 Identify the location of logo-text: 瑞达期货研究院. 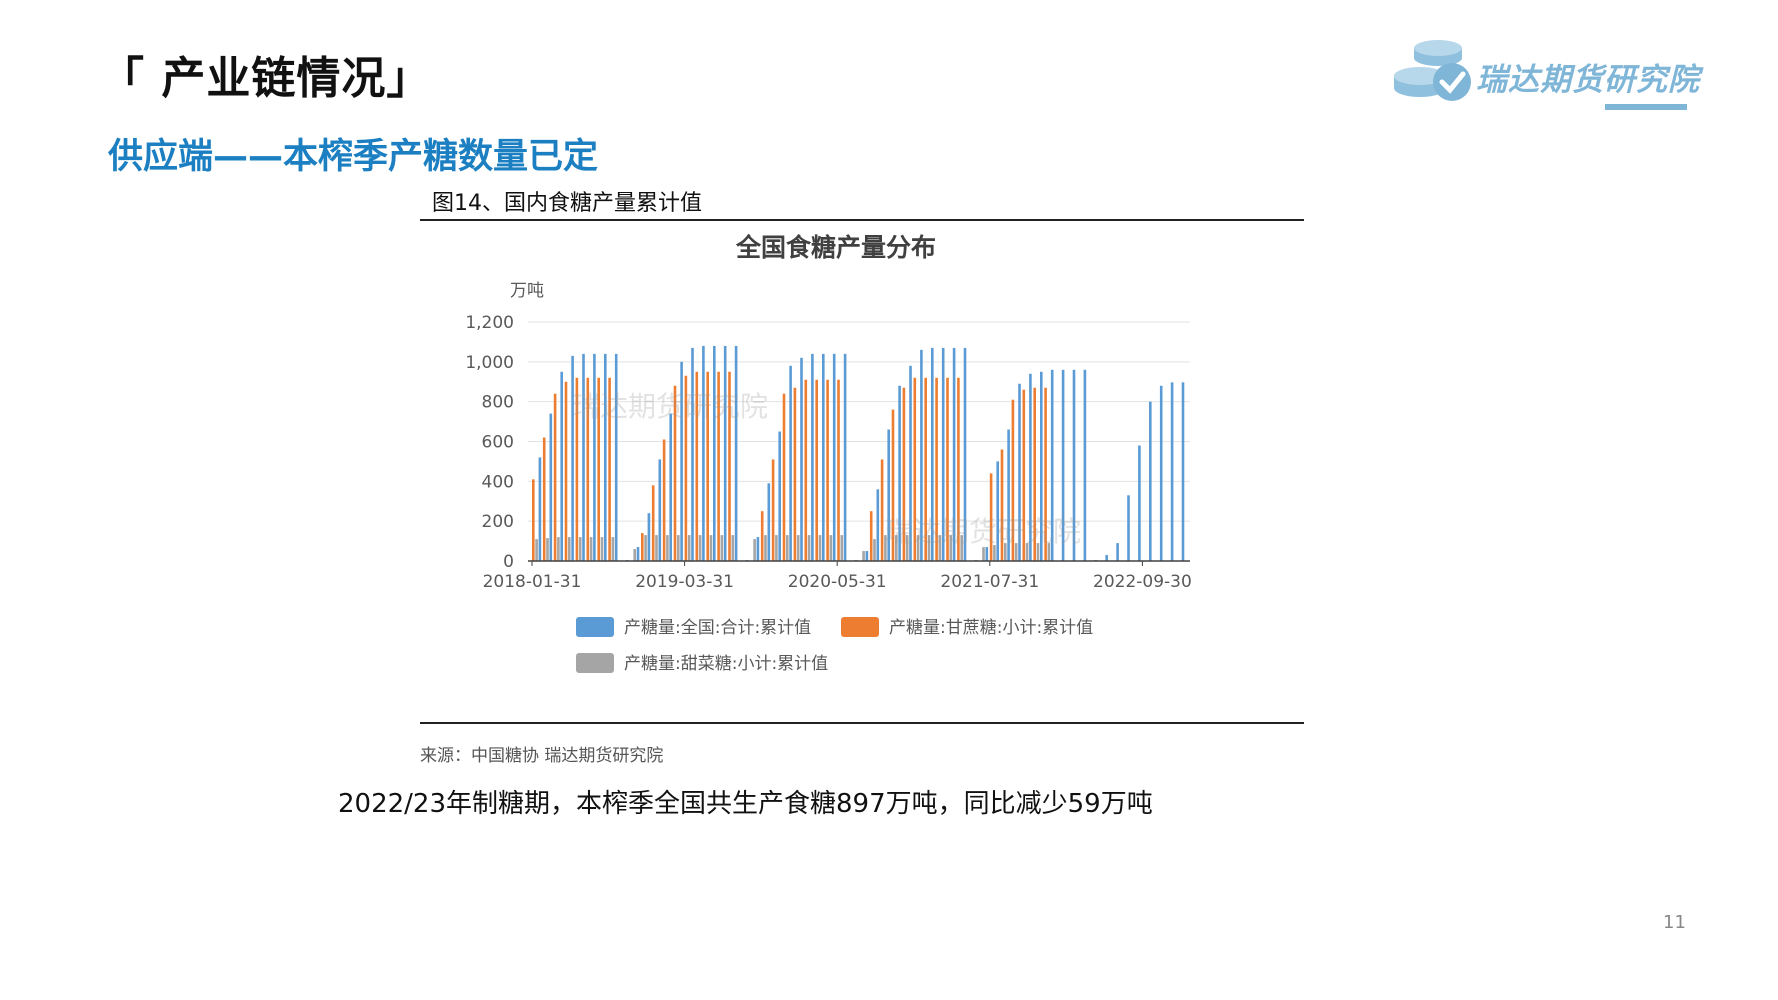
(1588, 80).